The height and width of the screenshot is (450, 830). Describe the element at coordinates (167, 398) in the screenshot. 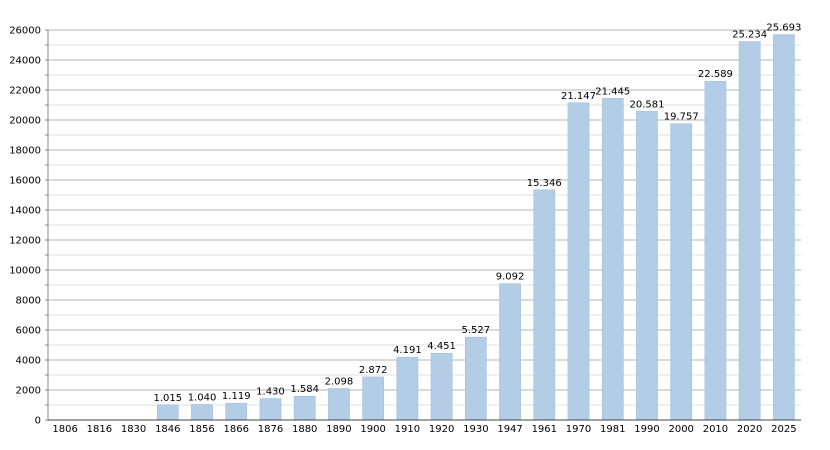

I see `data-label-1846: 1.015` at that location.